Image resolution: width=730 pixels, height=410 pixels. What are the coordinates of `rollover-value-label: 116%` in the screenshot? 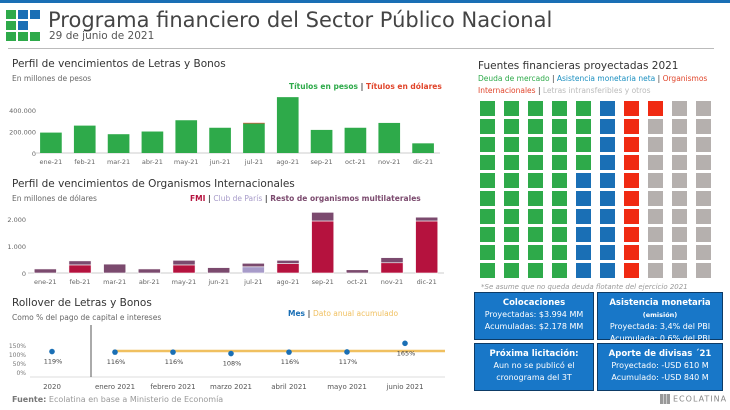 It's located at (116, 362).